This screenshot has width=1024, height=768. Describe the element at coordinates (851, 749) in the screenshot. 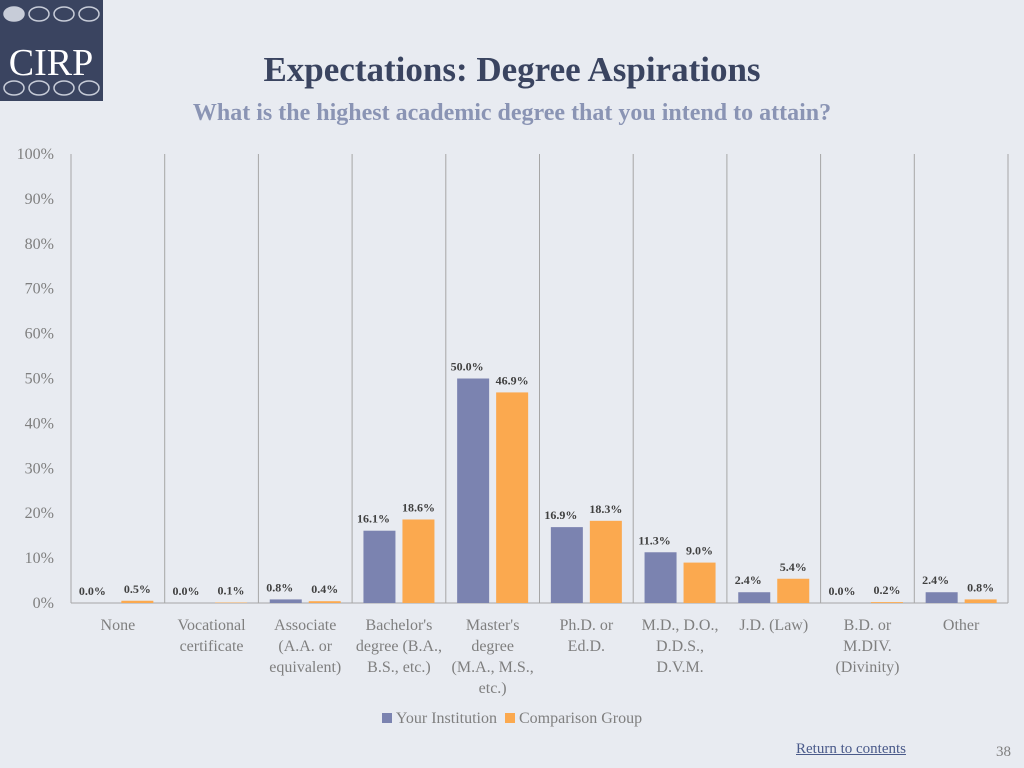

I see `return-to-contents-link: Return to contents` at that location.